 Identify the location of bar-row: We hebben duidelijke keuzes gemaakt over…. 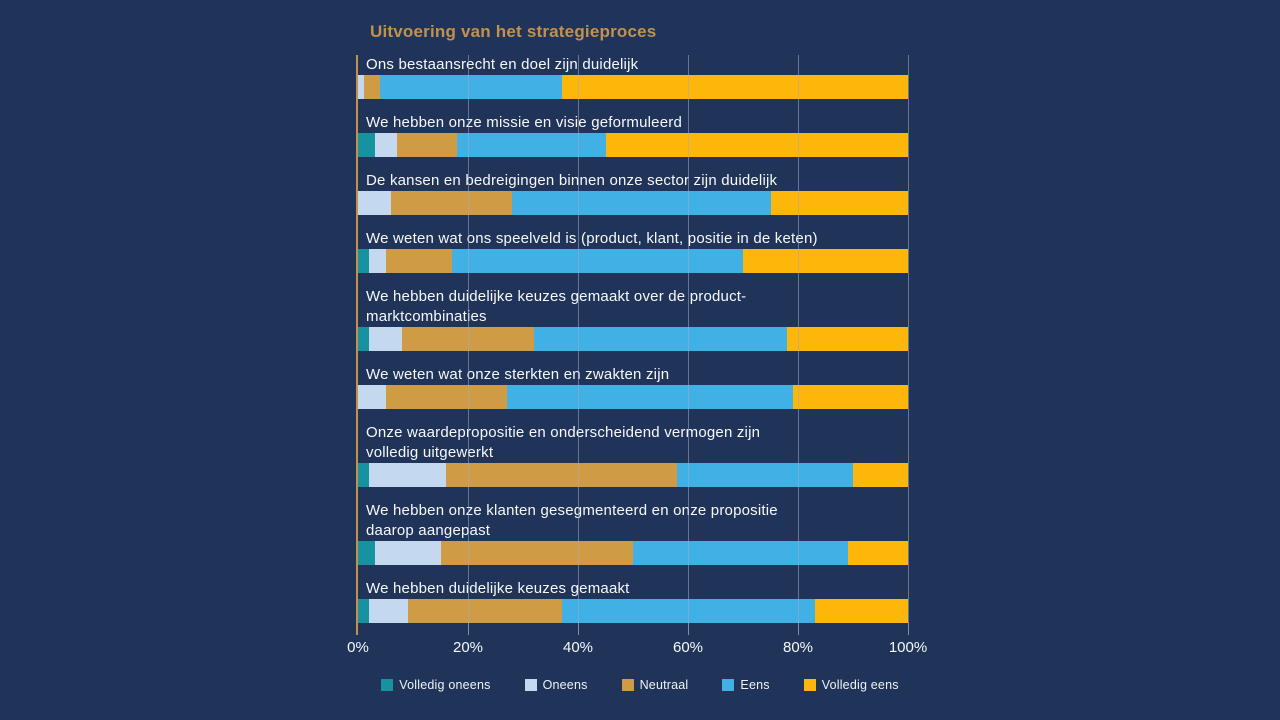
(633, 319).